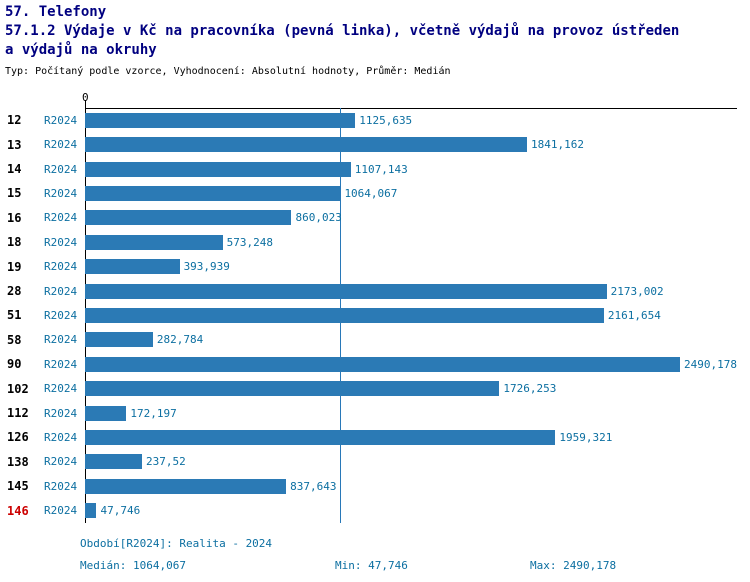 Image resolution: width=750 pixels, height=582 pixels. I want to click on row-category-label: 28, so click(14, 291).